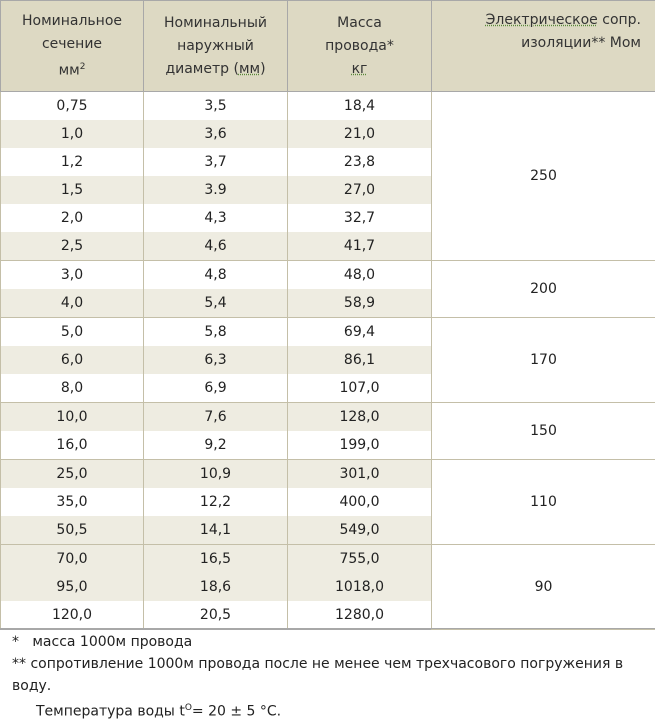 The image size is (655, 723). I want to click on table-row: 50,5 14,1 549,0, so click(327, 530).